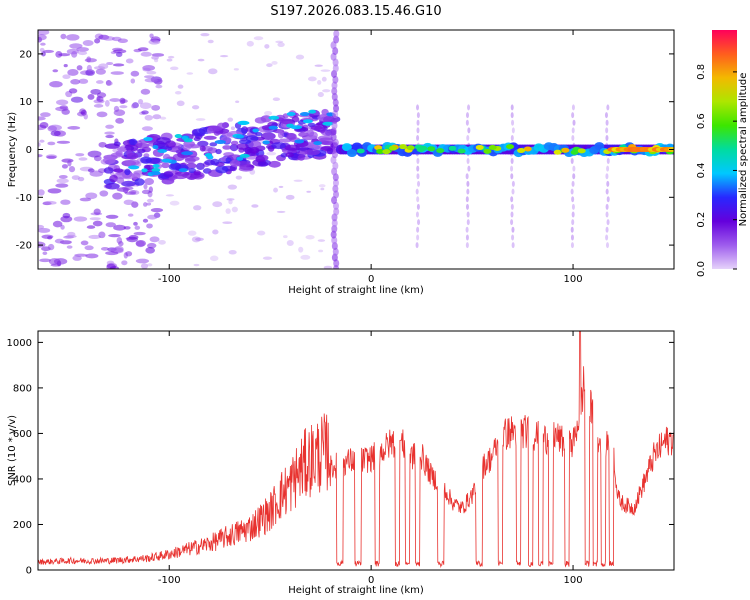 The image size is (750, 600). What do you see at coordinates (22, 388) in the screenshot?
I see `y-tick-label: 800` at bounding box center [22, 388].